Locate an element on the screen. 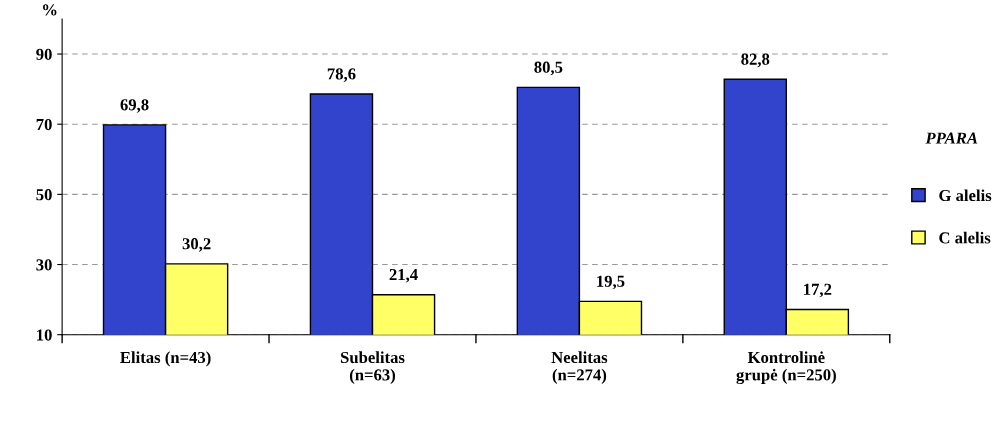 This screenshot has height=421, width=1002. legend-title: PPARA is located at coordinates (951, 138).